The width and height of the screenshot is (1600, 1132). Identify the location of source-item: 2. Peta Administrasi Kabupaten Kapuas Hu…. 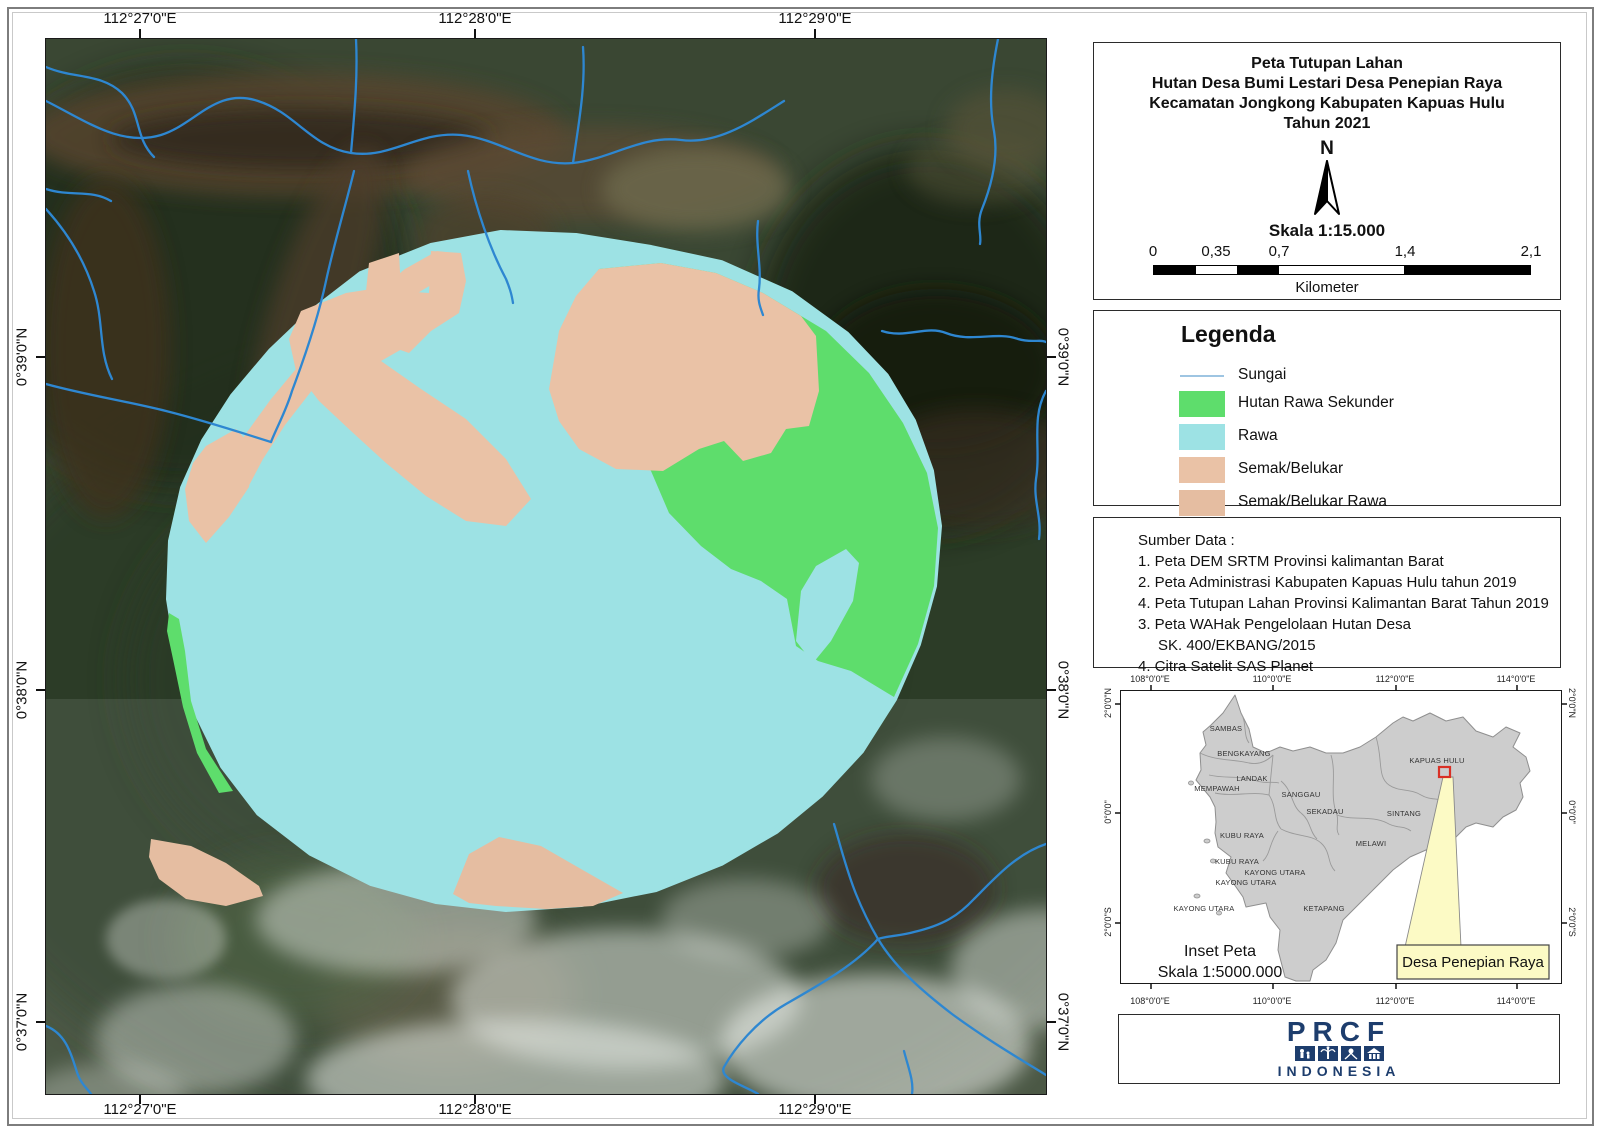
(1327, 582).